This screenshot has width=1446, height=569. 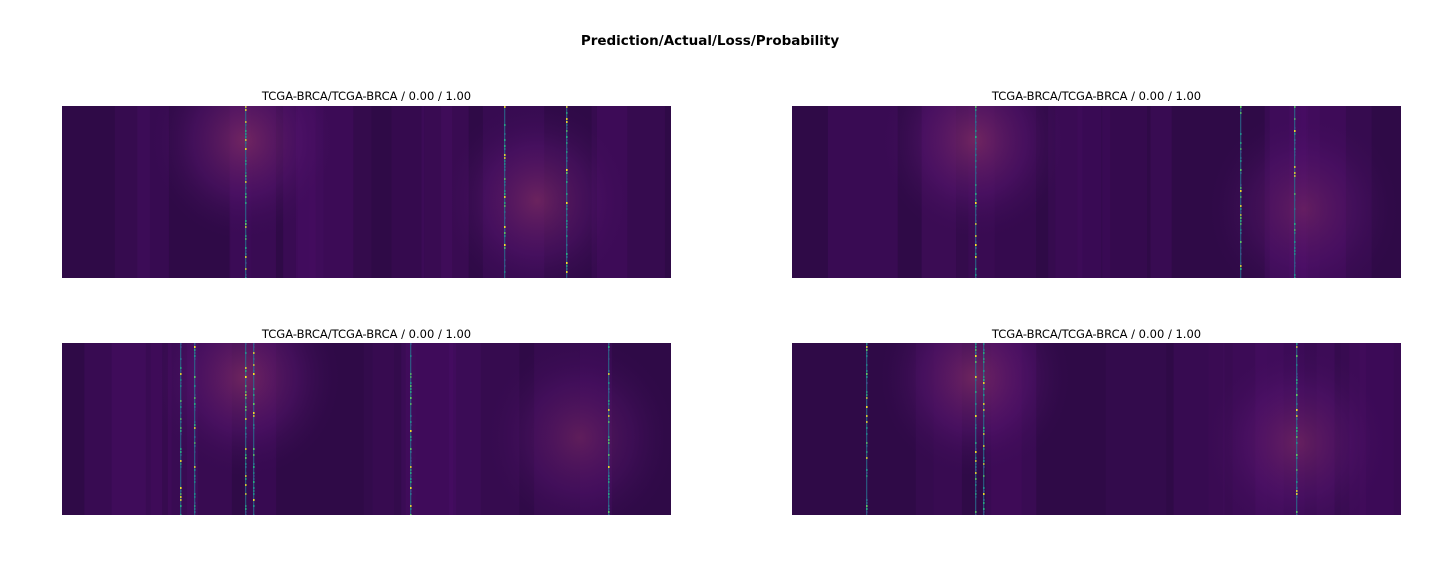 I want to click on panel-1-svg, so click(x=366, y=192).